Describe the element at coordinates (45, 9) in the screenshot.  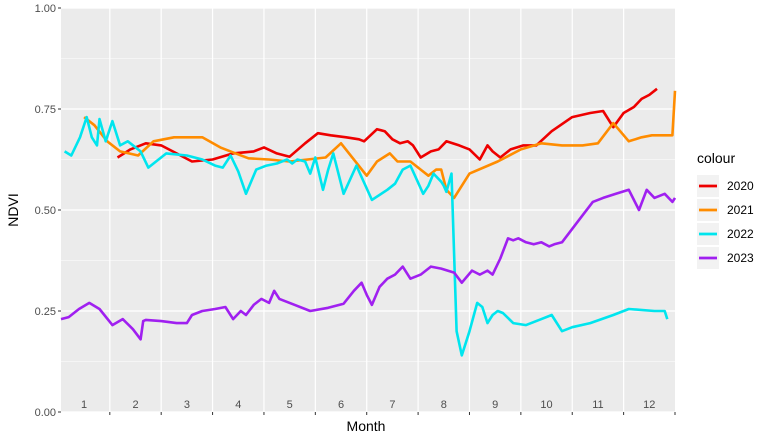
I see `y-tick-label: 1.00` at that location.